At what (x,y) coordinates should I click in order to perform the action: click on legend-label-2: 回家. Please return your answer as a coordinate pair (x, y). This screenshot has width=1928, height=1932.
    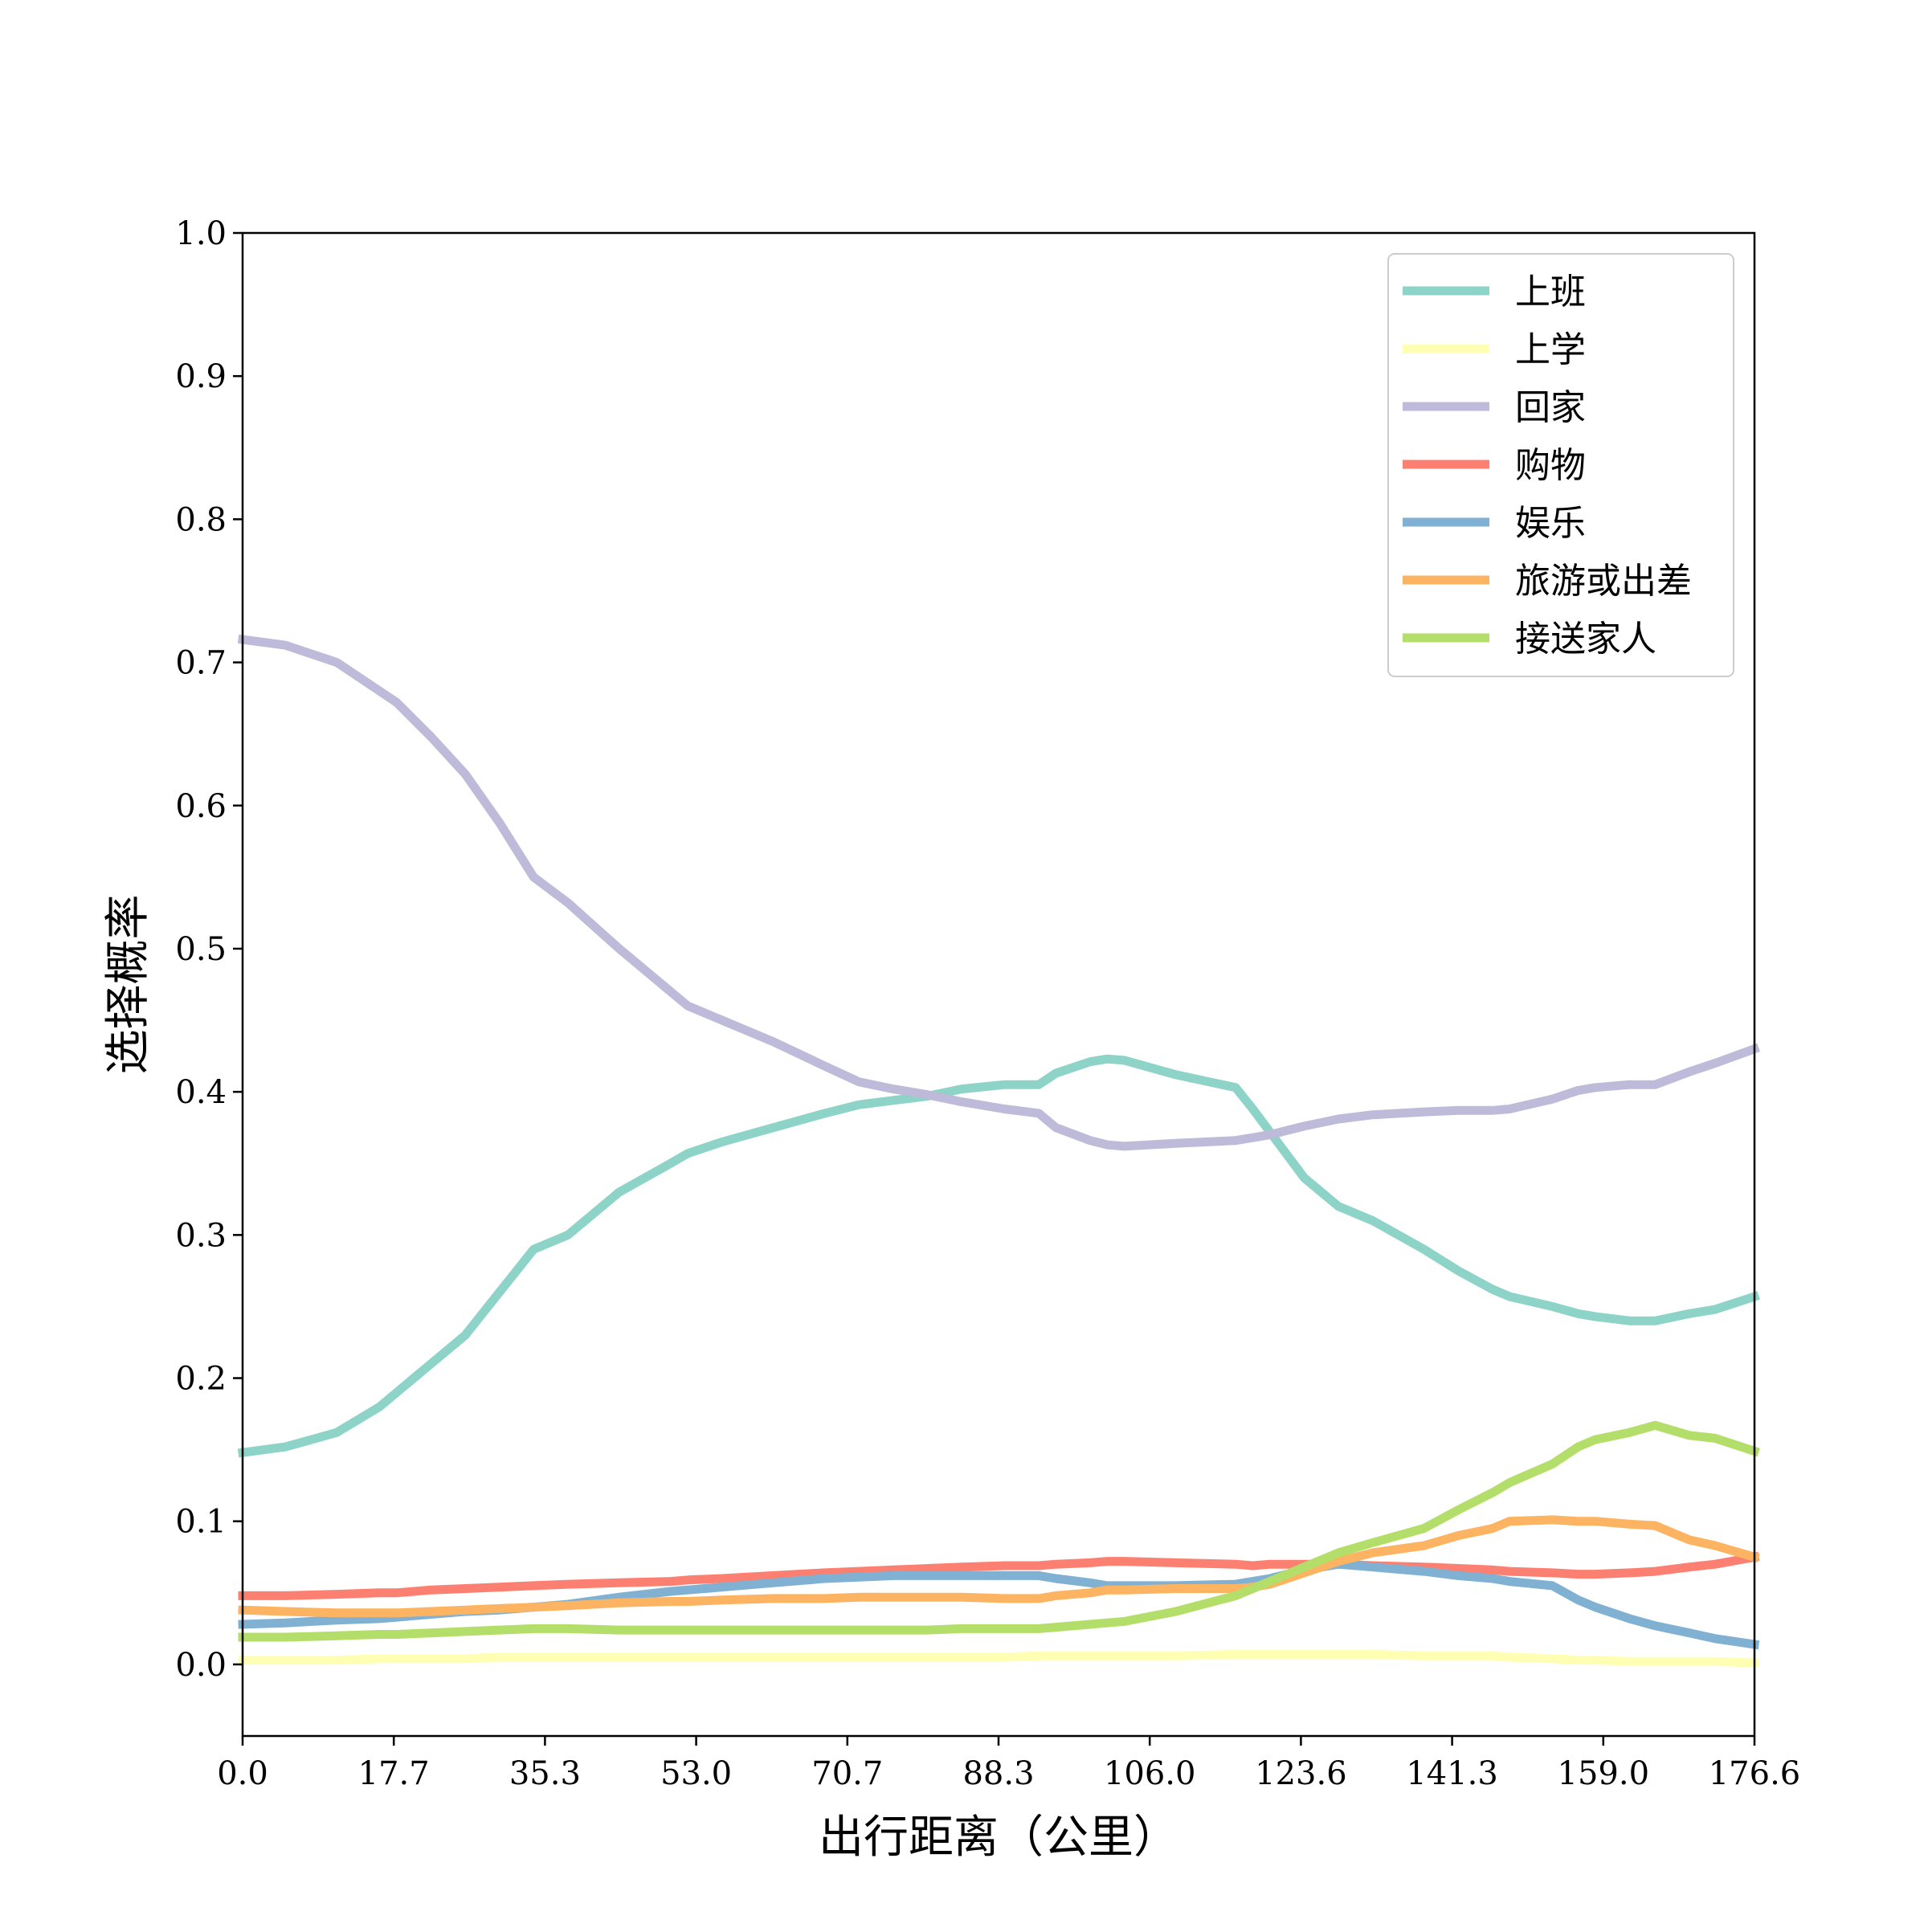
    Looking at the image, I should click on (1550, 407).